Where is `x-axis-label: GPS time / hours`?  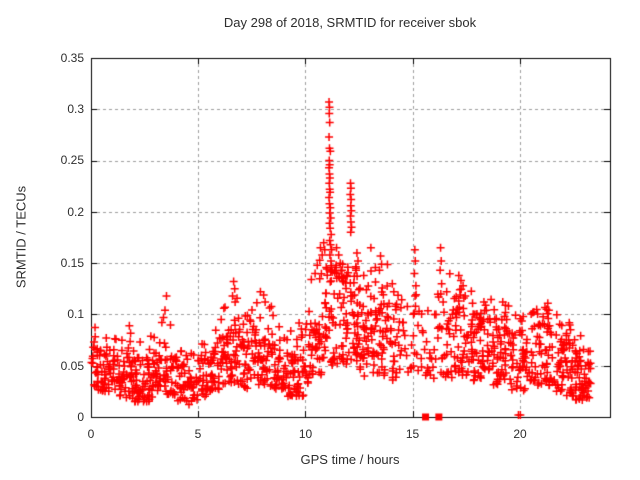
x-axis-label: GPS time / hours is located at coordinates (350, 459).